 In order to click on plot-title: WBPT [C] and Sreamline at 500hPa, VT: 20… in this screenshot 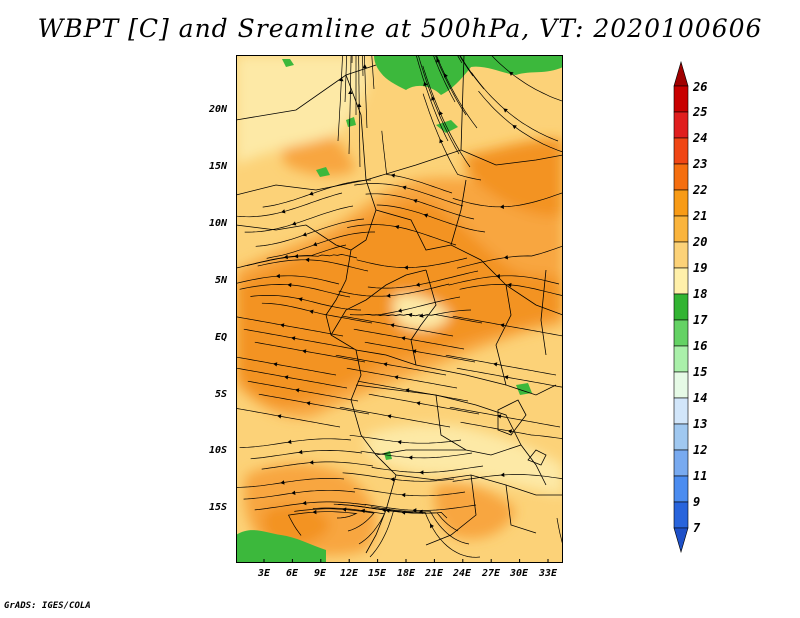, I will do `click(400, 28)`.